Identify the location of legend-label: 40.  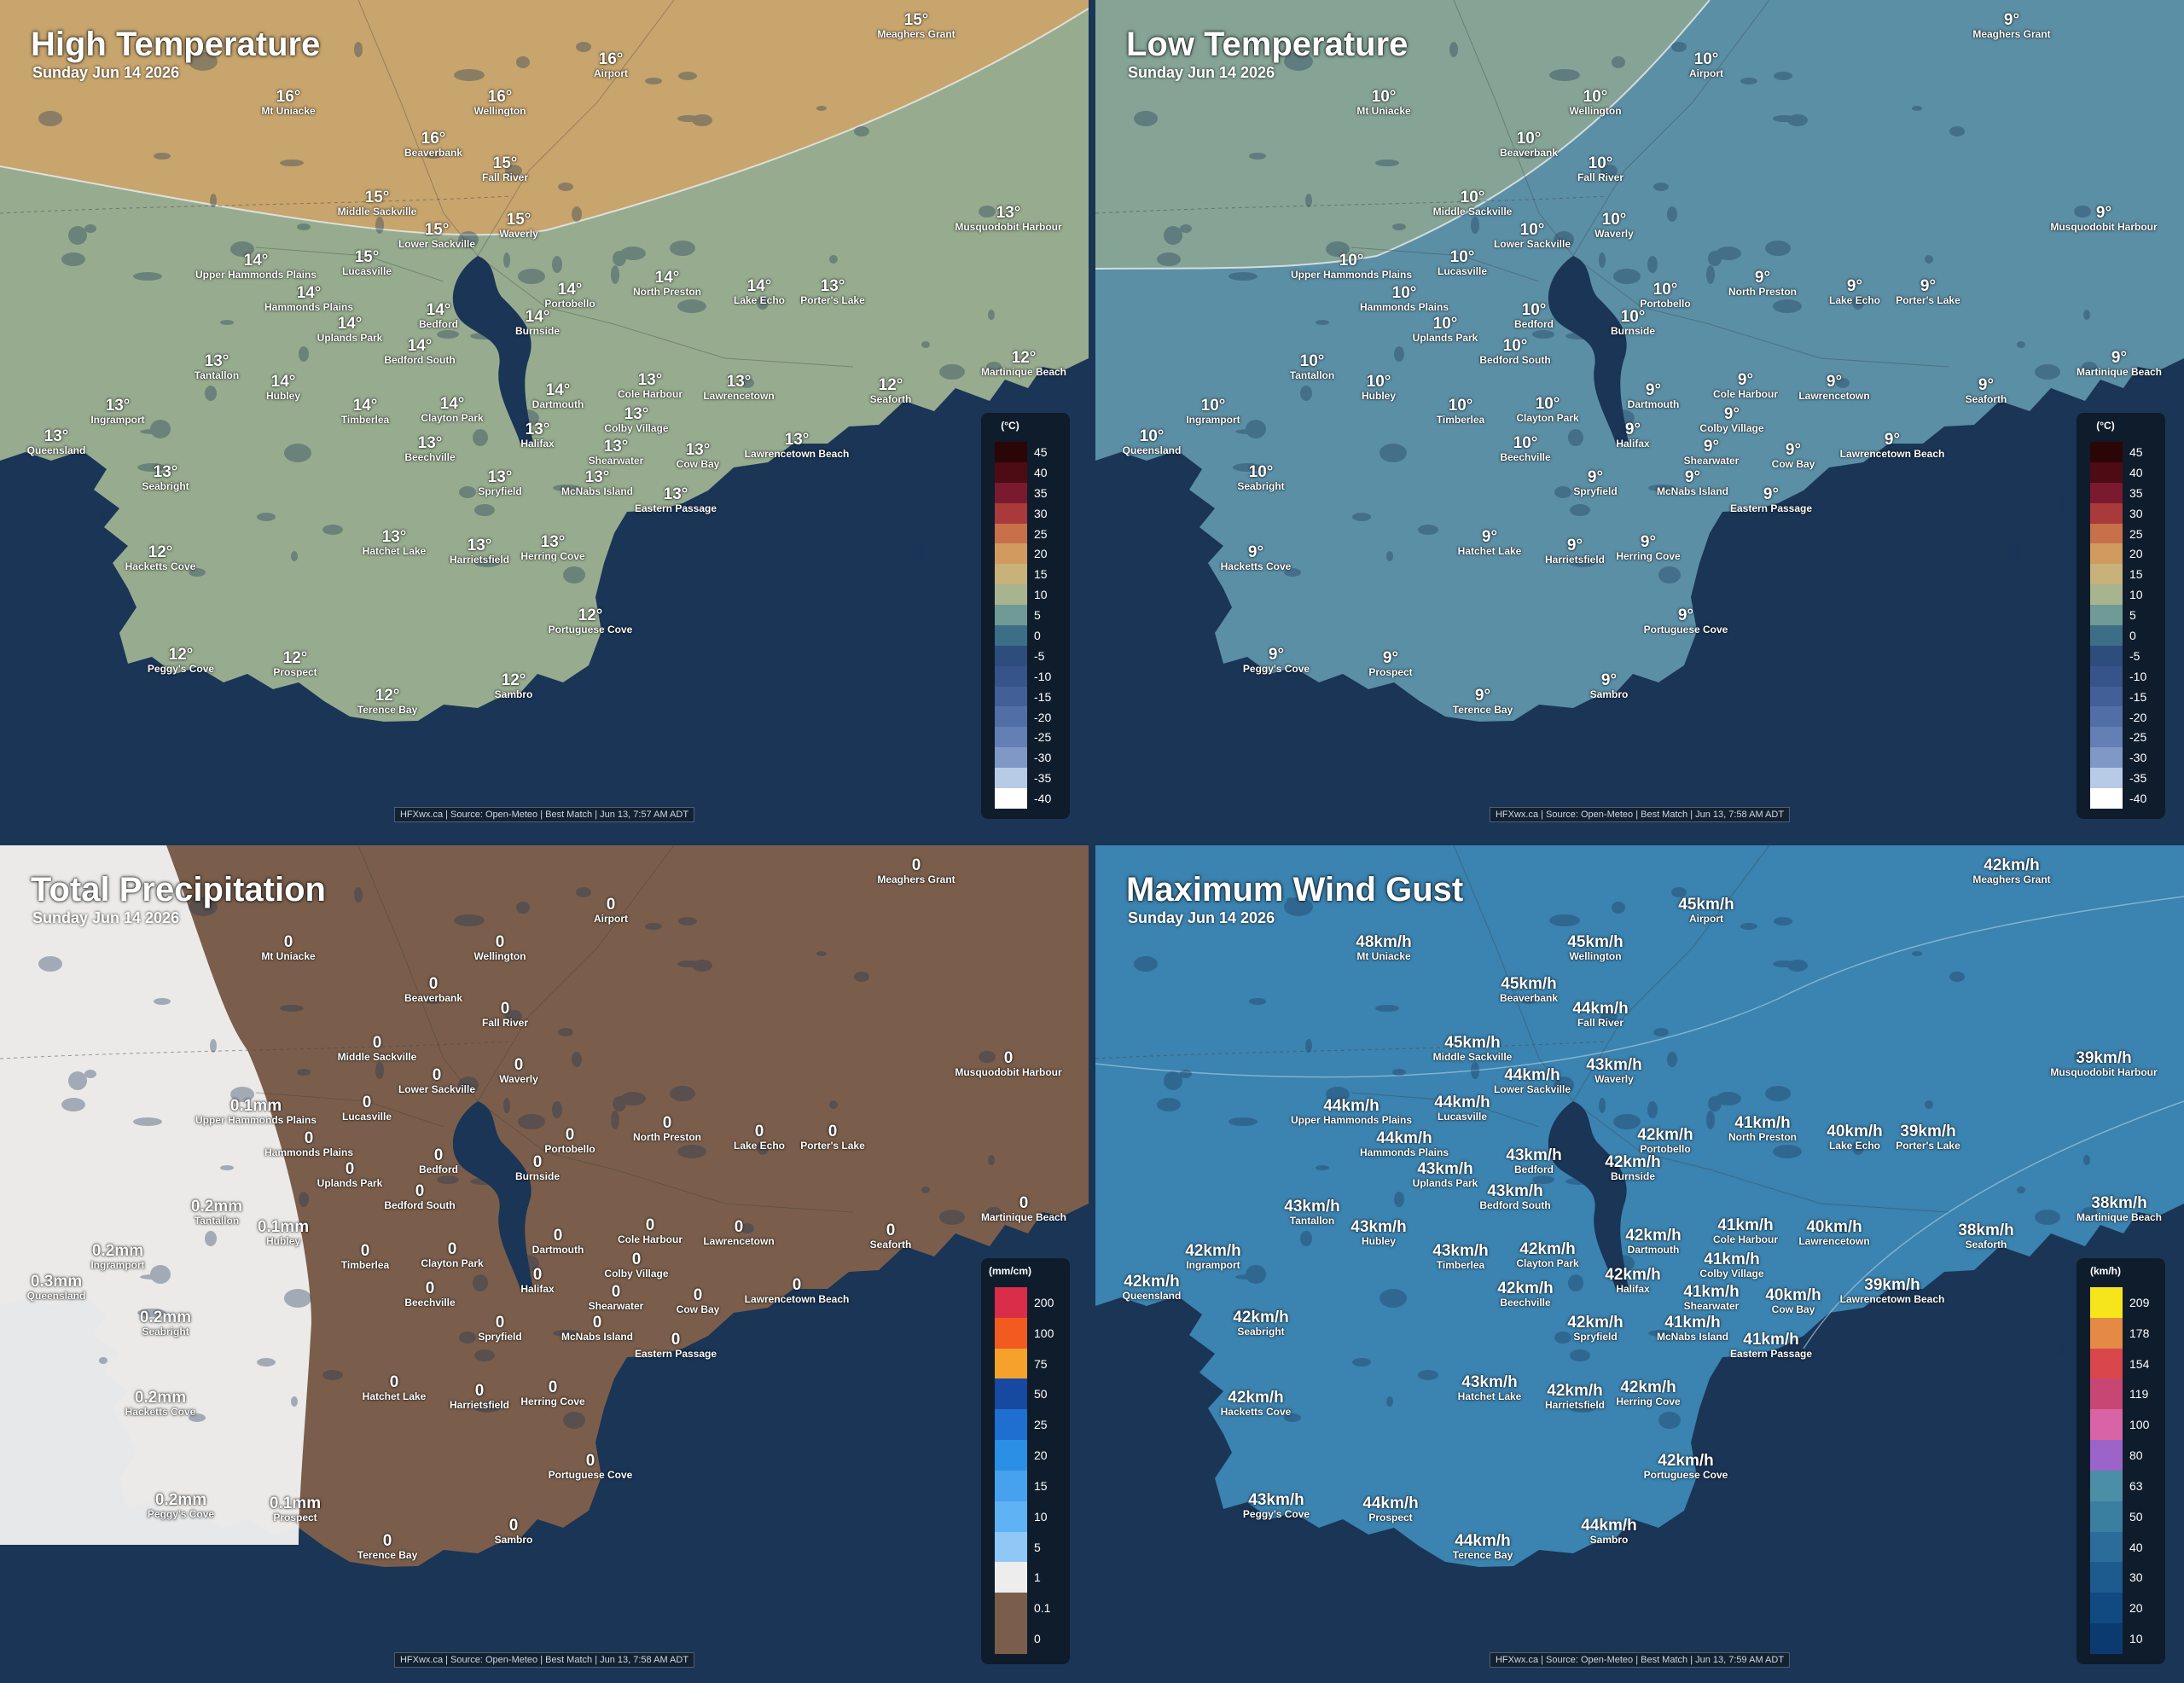
(1041, 472).